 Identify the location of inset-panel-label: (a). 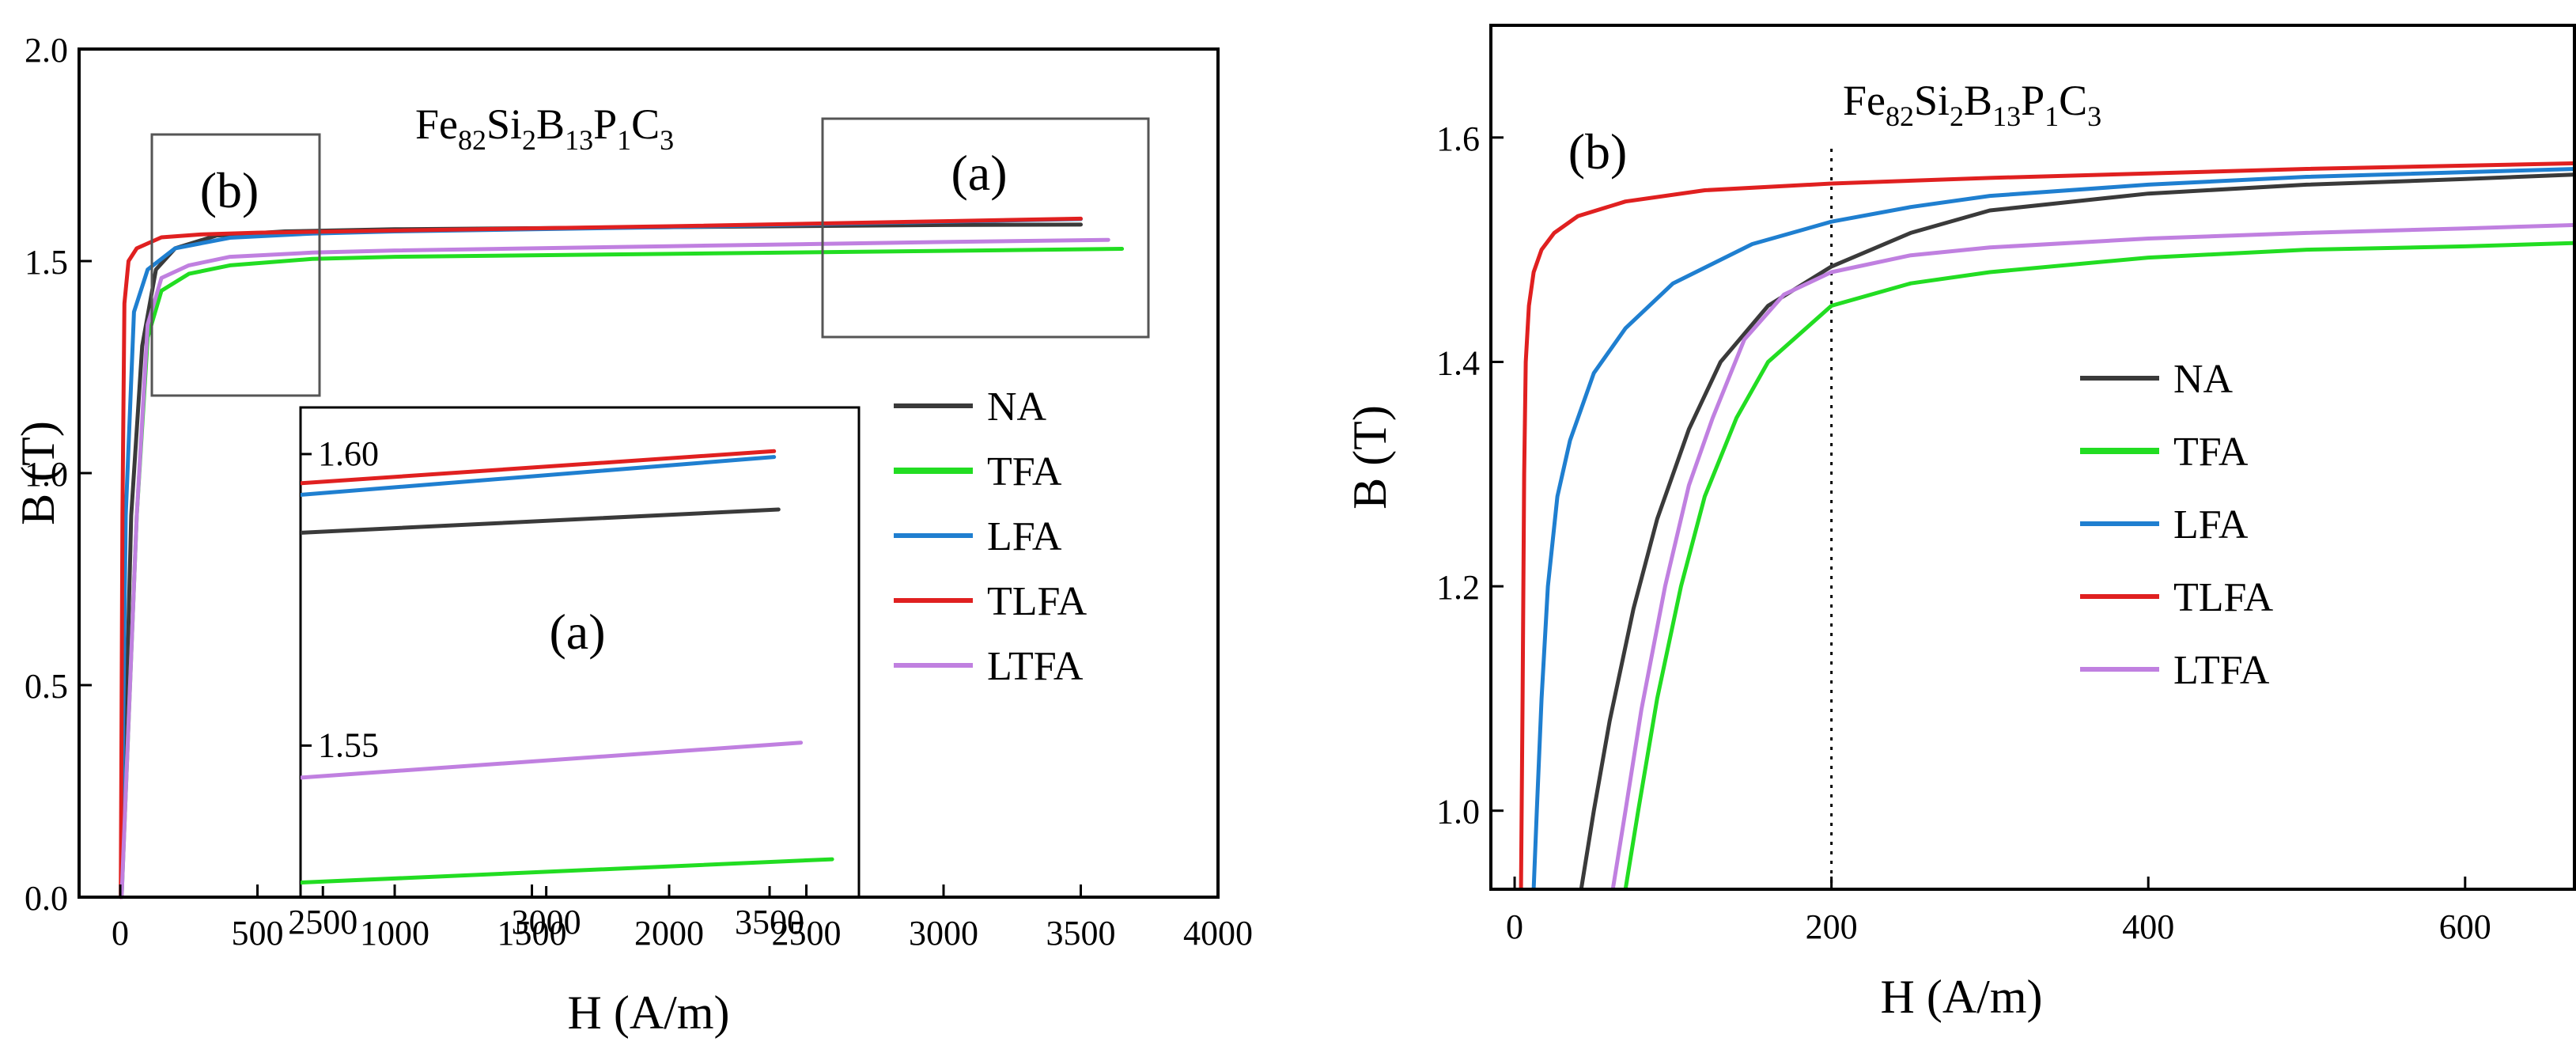
(577, 632).